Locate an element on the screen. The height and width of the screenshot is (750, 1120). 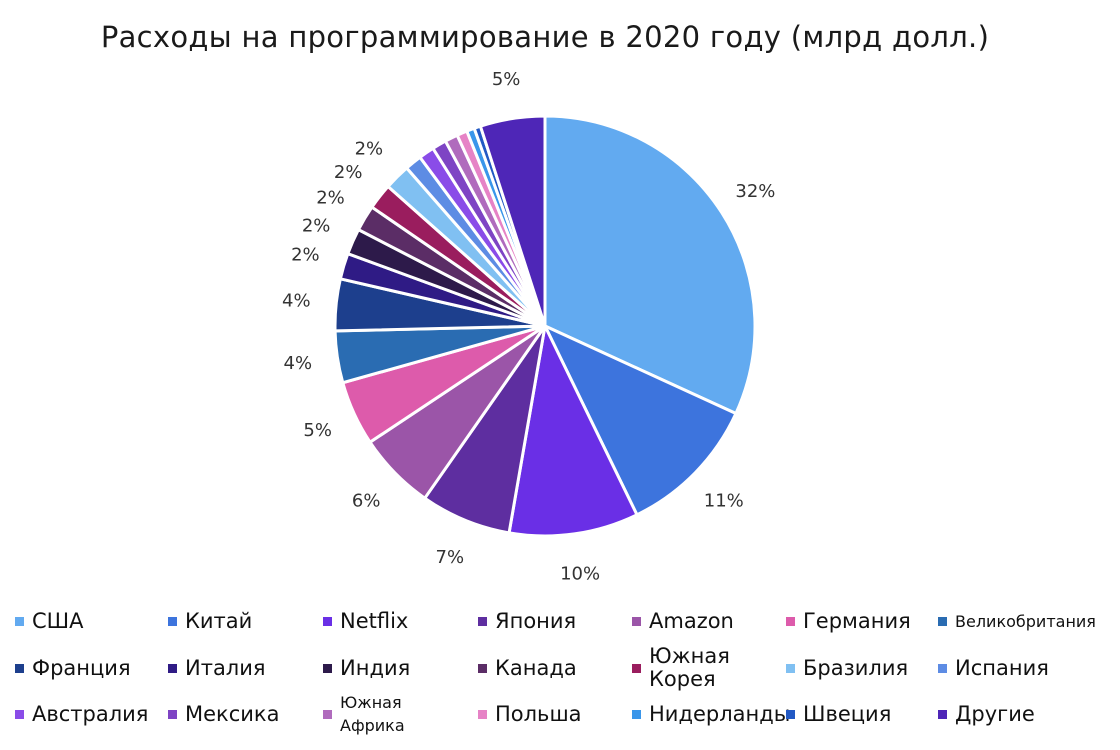
legend-item-китай: Китай is located at coordinates (210, 621).